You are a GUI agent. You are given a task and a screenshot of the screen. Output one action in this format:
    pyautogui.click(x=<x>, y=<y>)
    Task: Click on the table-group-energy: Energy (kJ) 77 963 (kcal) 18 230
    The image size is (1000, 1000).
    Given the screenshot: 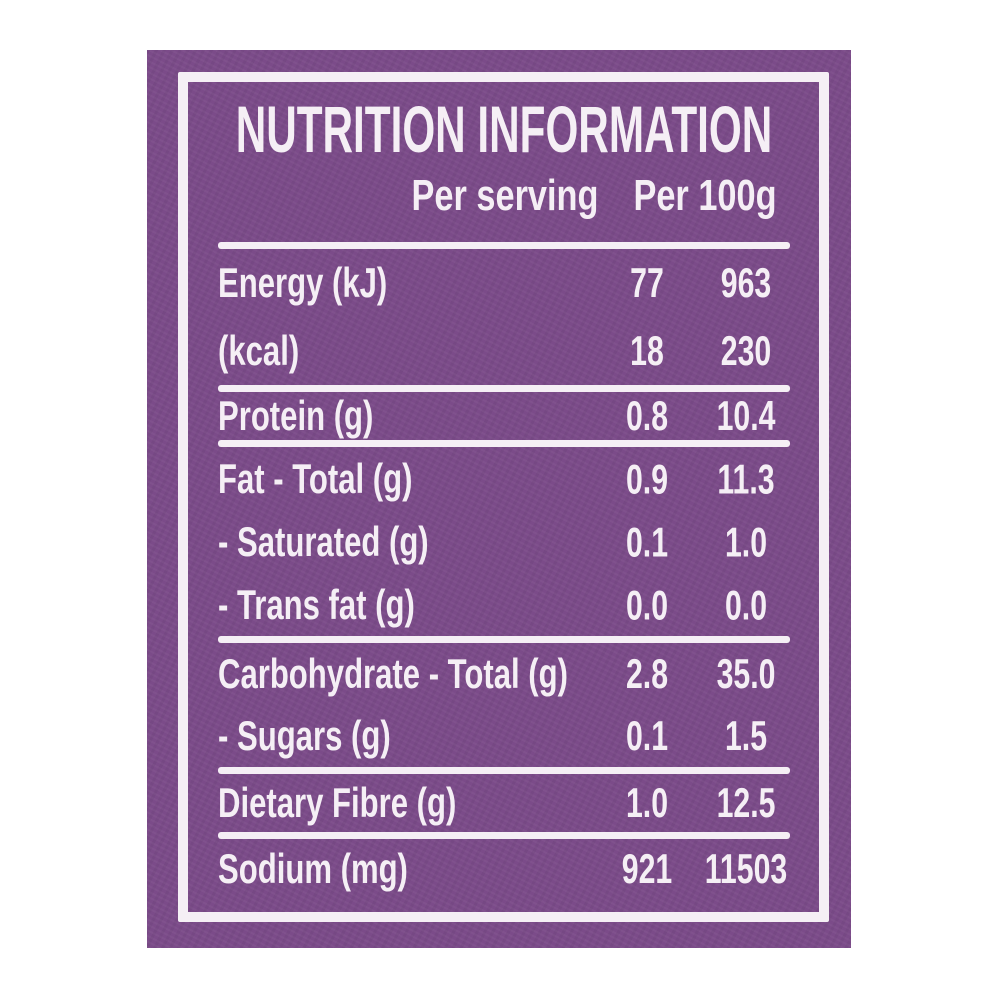 What is the action you would take?
    pyautogui.click(x=504, y=317)
    